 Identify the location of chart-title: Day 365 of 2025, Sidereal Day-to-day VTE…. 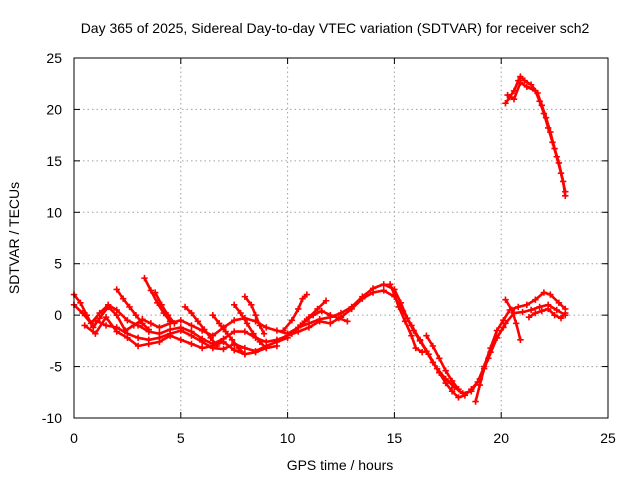
(335, 28).